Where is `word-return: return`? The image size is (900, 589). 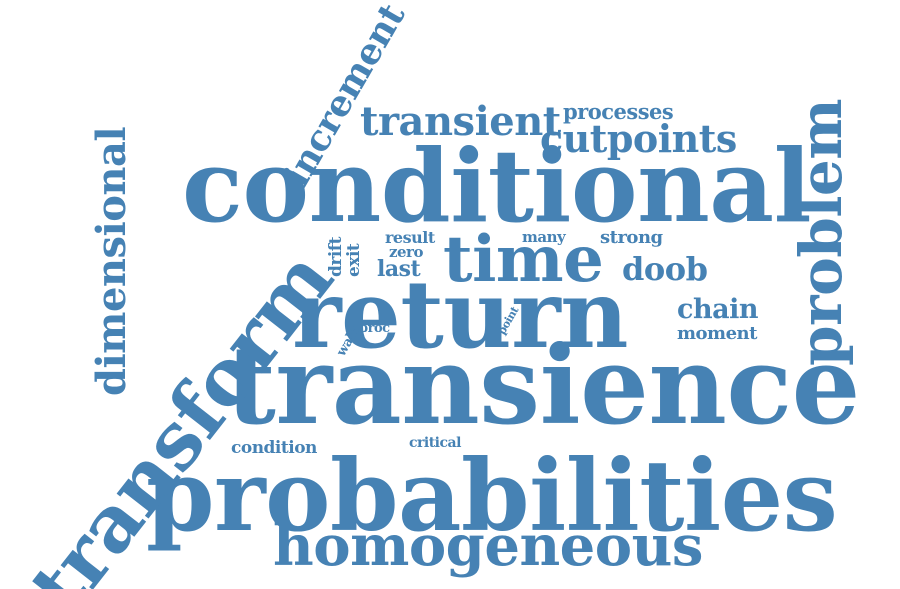
word-return: return is located at coordinates (460, 315).